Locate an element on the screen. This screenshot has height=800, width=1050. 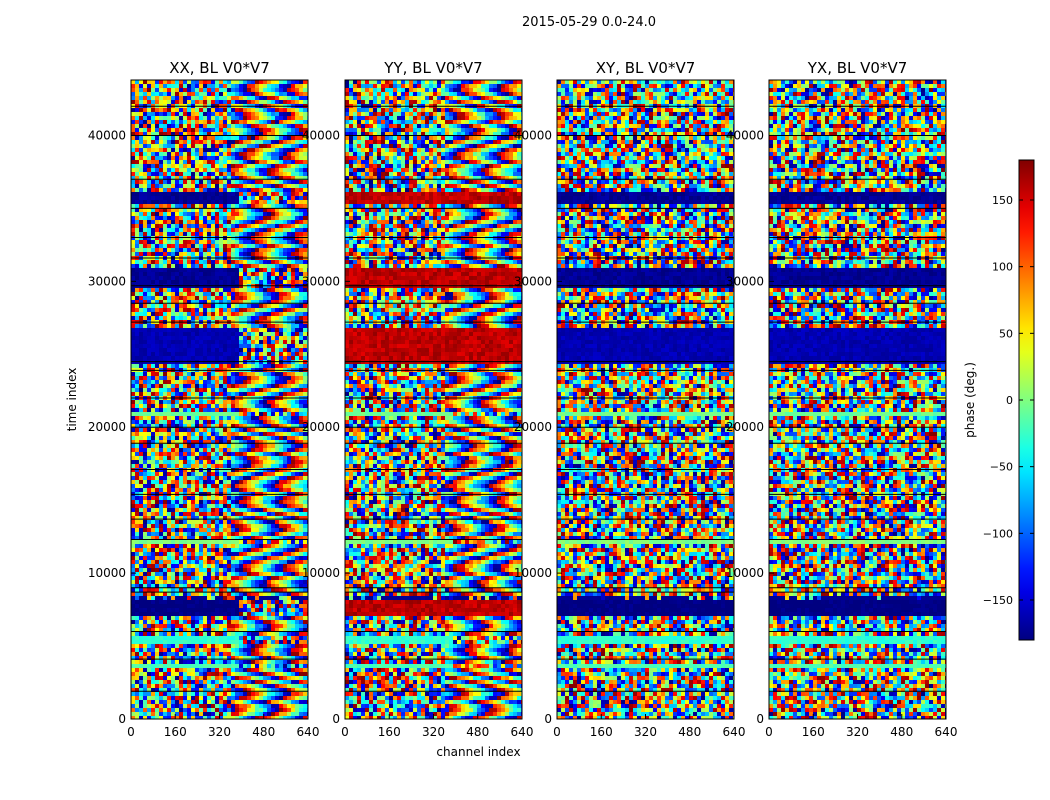
colorbar-tick-label: 50 is located at coordinates (1006, 333).